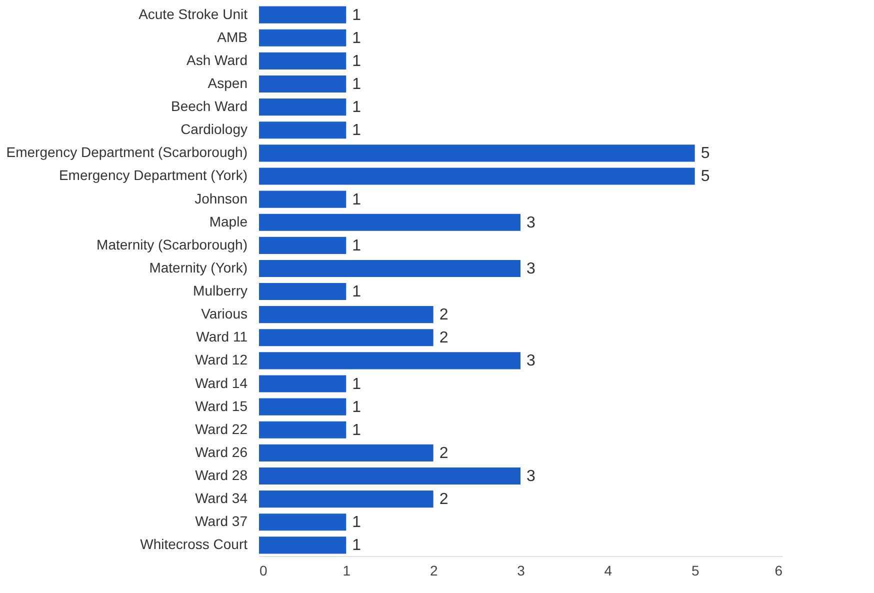  What do you see at coordinates (153, 175) in the screenshot?
I see `y-tick-label: Emergency Department (York)` at bounding box center [153, 175].